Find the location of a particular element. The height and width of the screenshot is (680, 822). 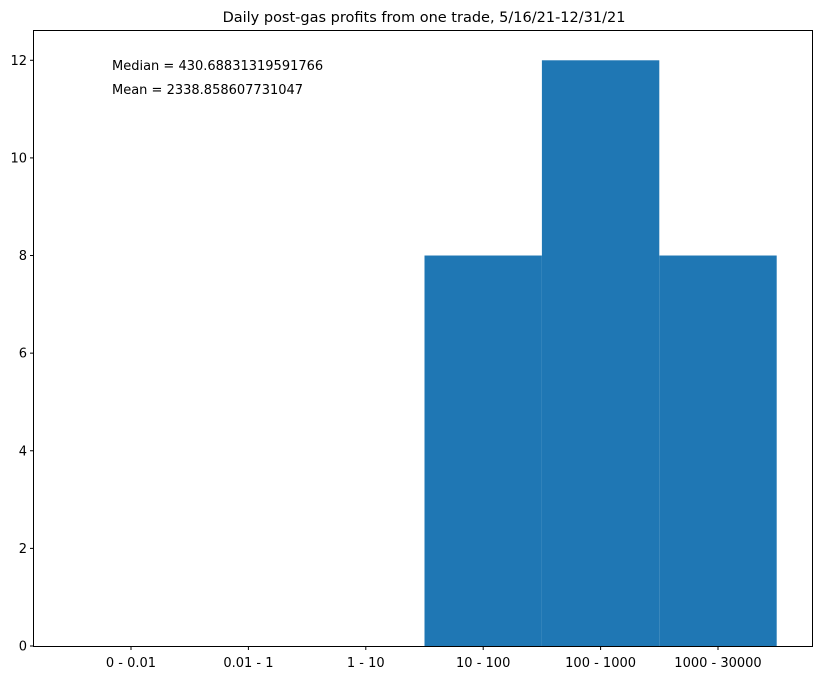

x-tick-label: 1000 - 30000 is located at coordinates (717, 663).